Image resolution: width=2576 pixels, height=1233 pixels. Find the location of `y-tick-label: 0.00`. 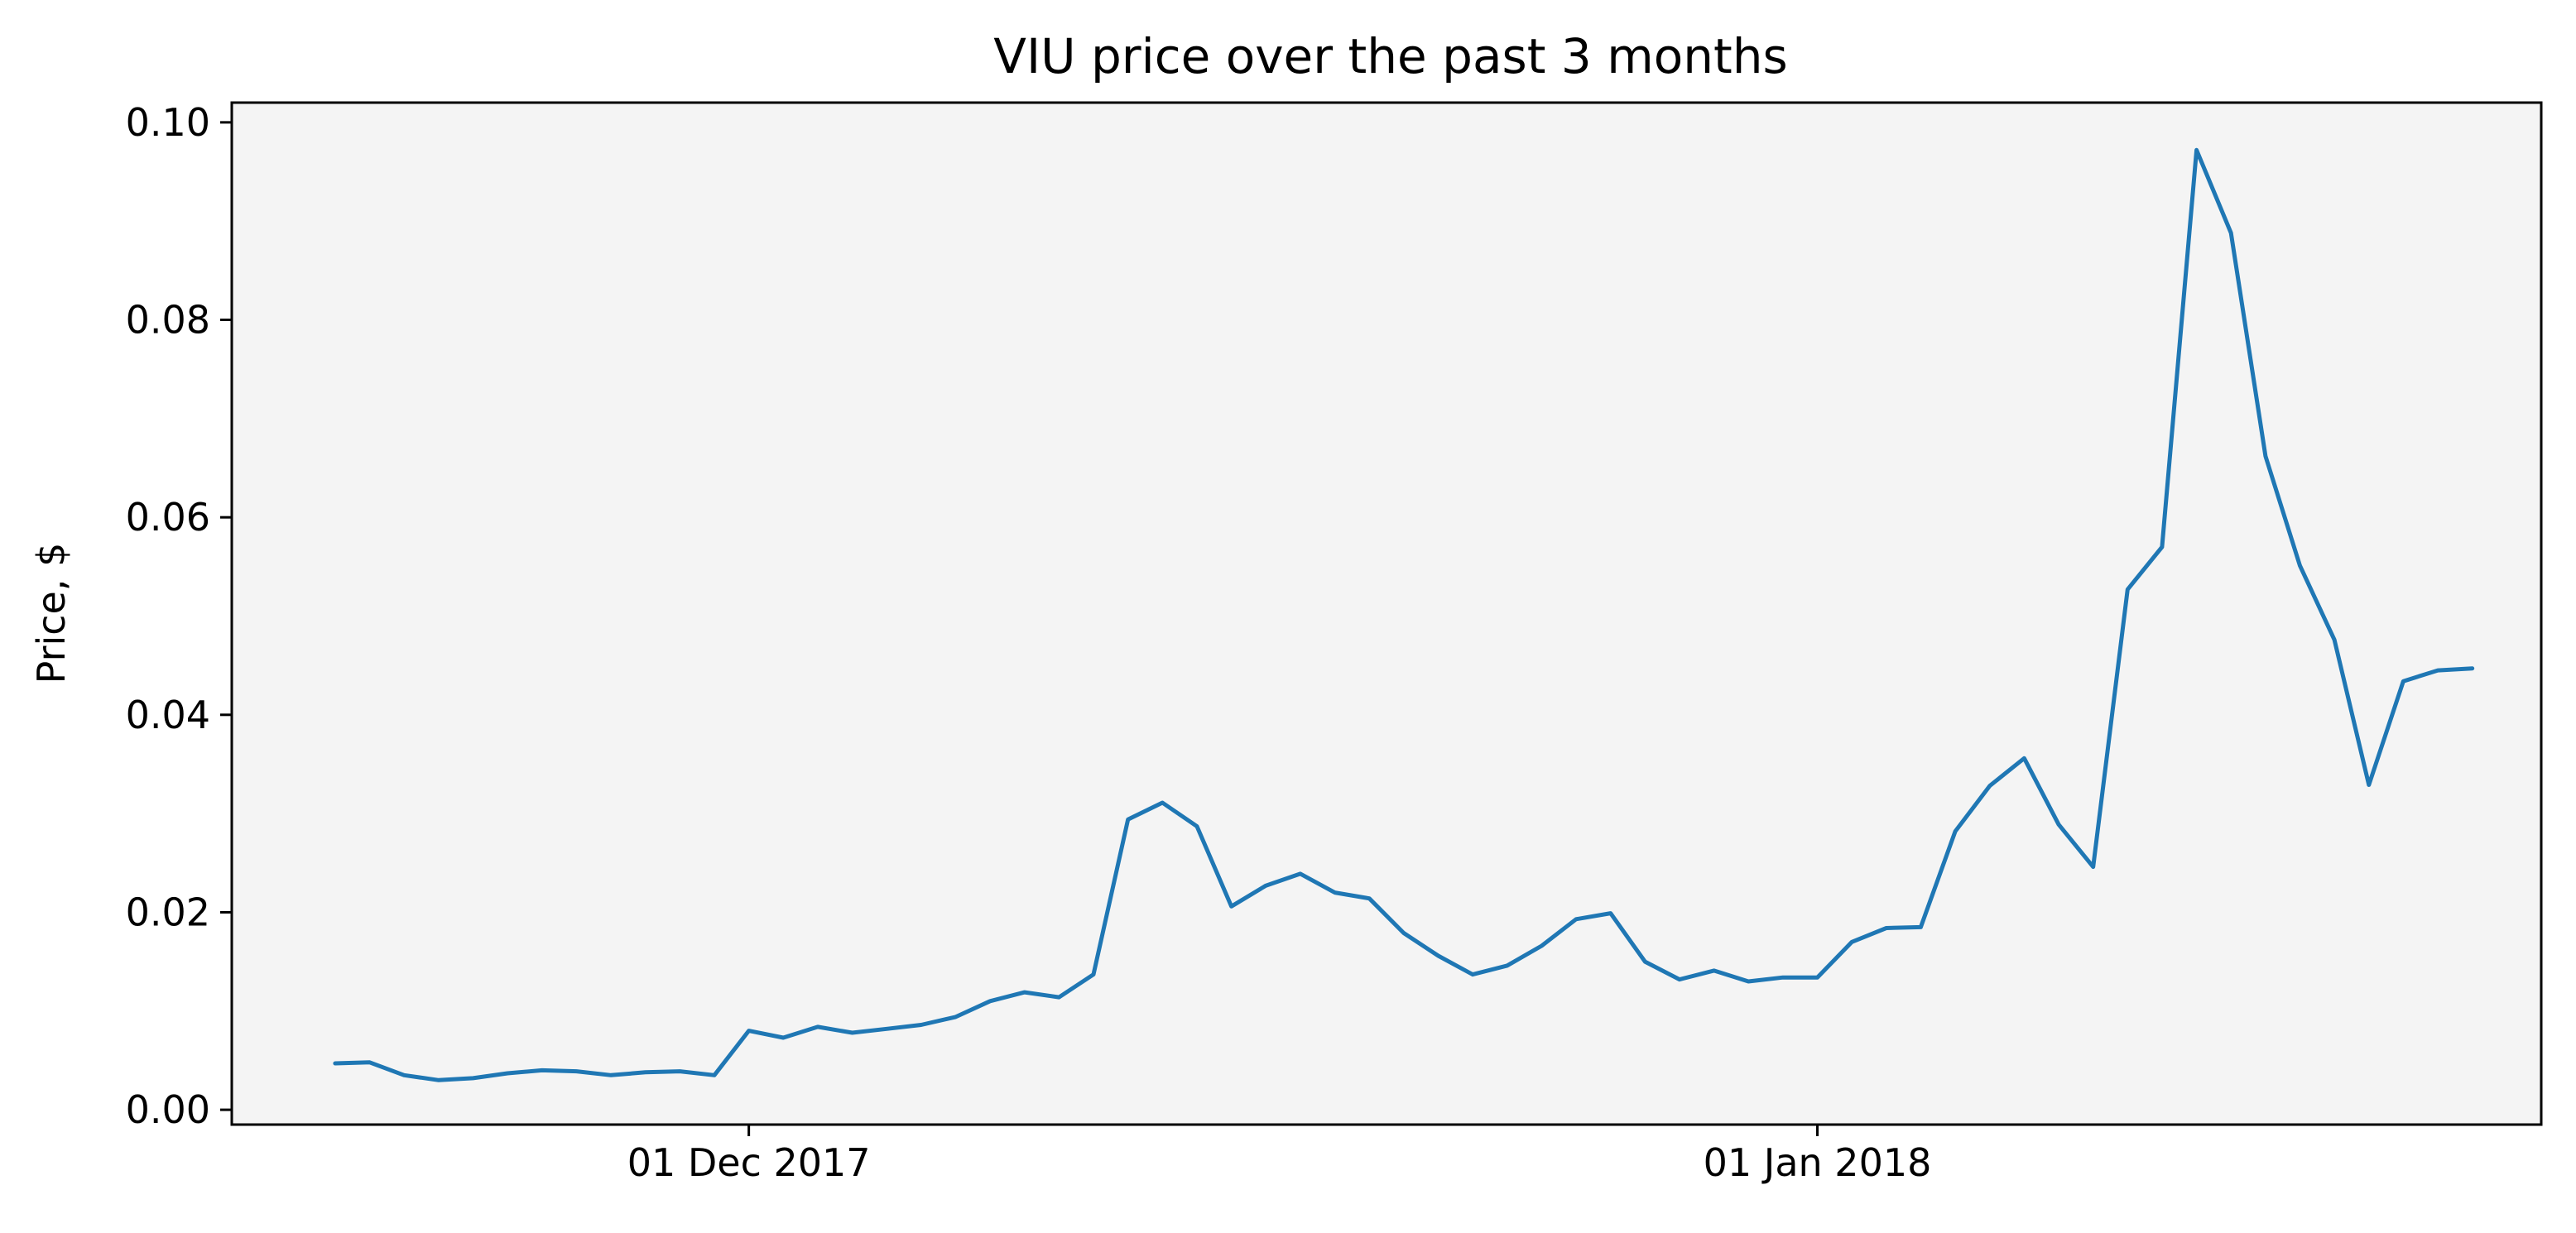

y-tick-label: 0.00 is located at coordinates (168, 1109).